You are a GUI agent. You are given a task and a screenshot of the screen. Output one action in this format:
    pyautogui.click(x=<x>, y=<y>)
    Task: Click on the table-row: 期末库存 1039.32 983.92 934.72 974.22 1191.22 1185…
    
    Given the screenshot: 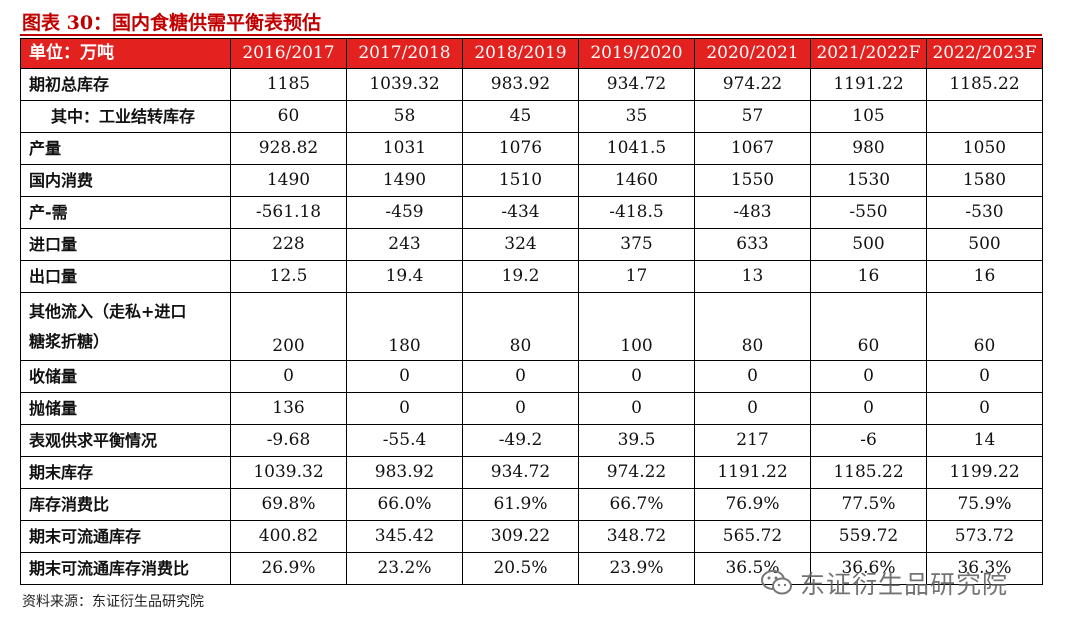 What is the action you would take?
    pyautogui.click(x=531, y=472)
    